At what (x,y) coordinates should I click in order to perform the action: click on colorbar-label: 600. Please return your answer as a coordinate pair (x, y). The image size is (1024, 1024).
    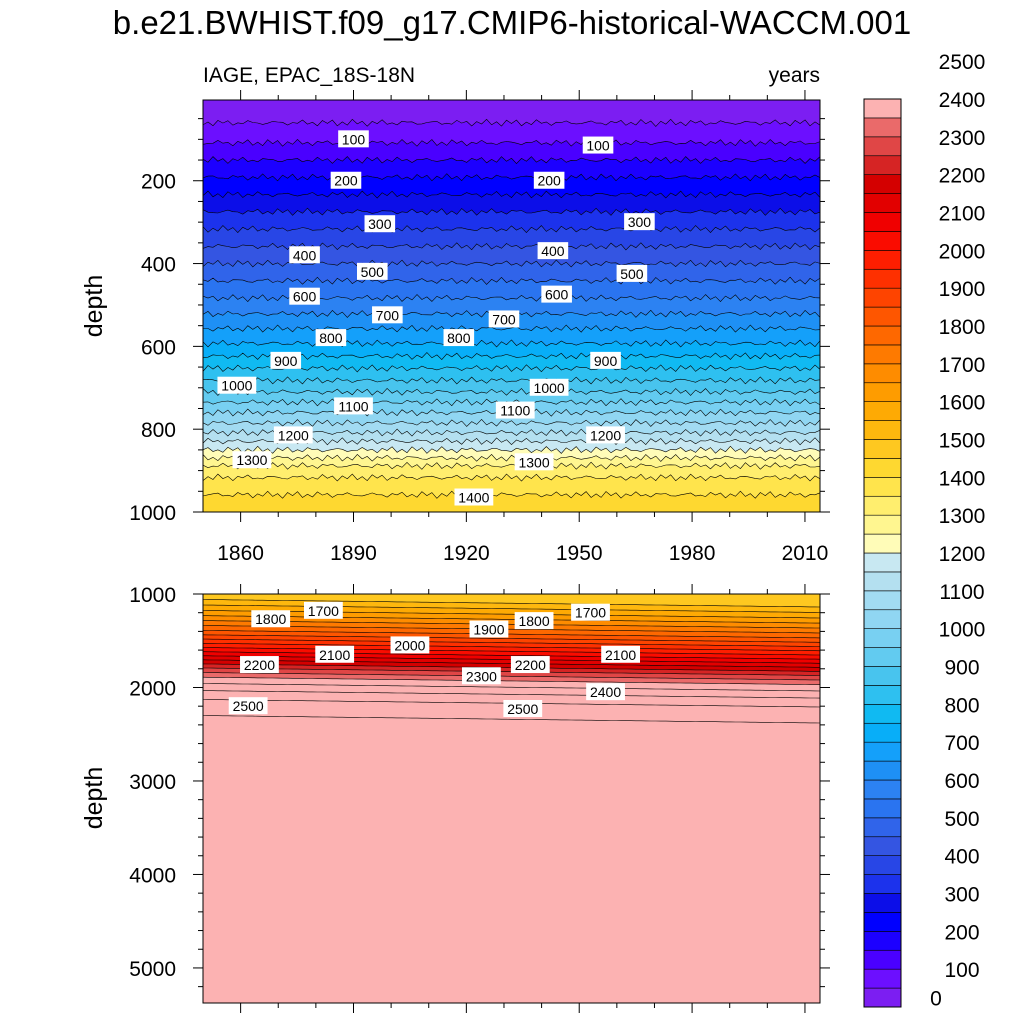
    Looking at the image, I should click on (961, 781).